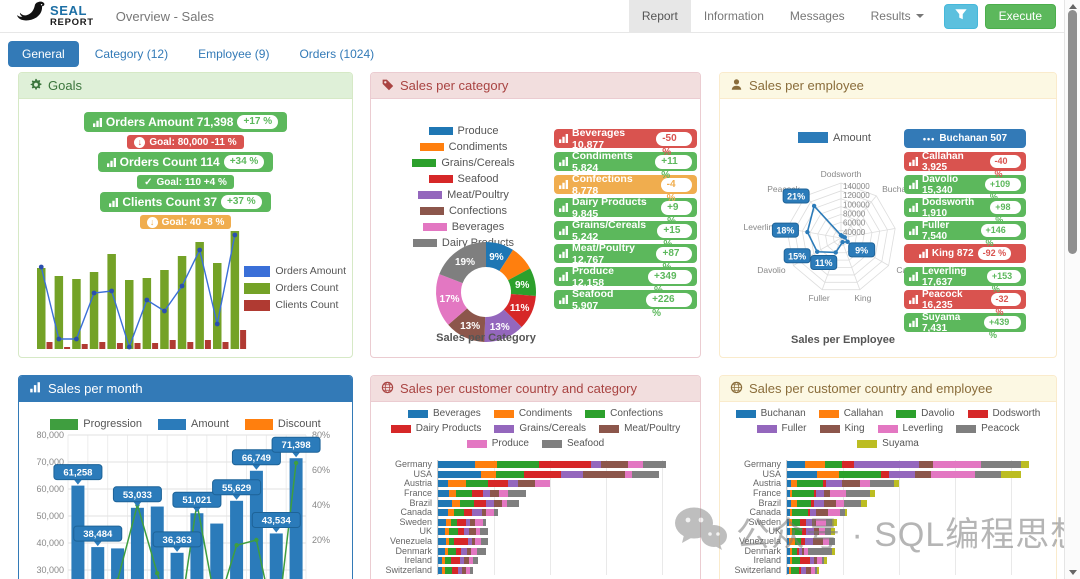 The height and width of the screenshot is (579, 1080). Describe the element at coordinates (131, 54) in the screenshot. I see `tab-category-12: Category (12)` at that location.